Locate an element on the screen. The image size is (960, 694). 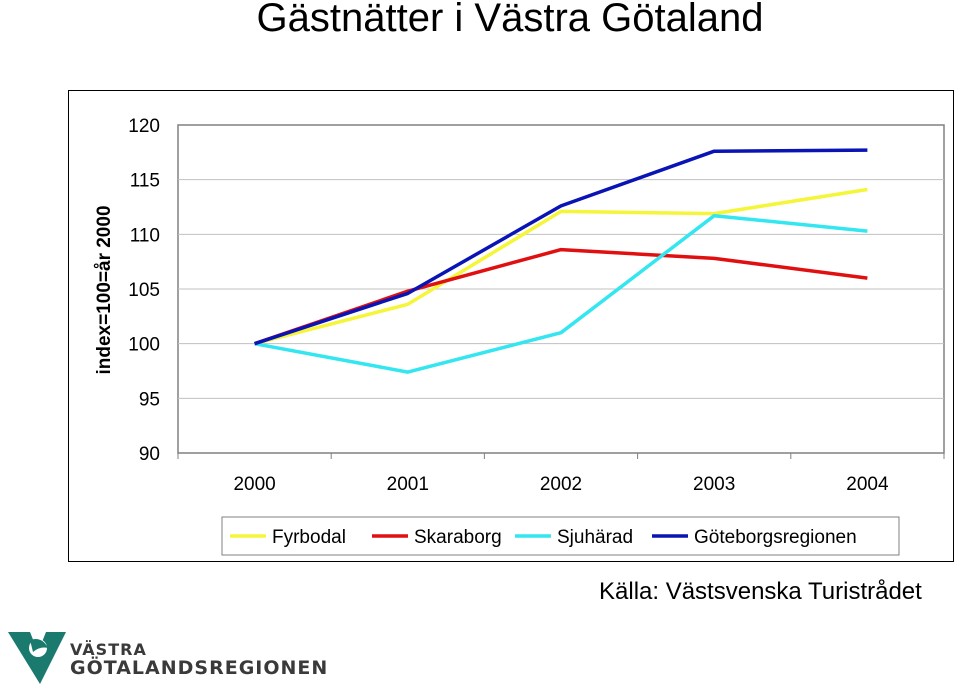
region-logo-icon is located at coordinates (37, 658).